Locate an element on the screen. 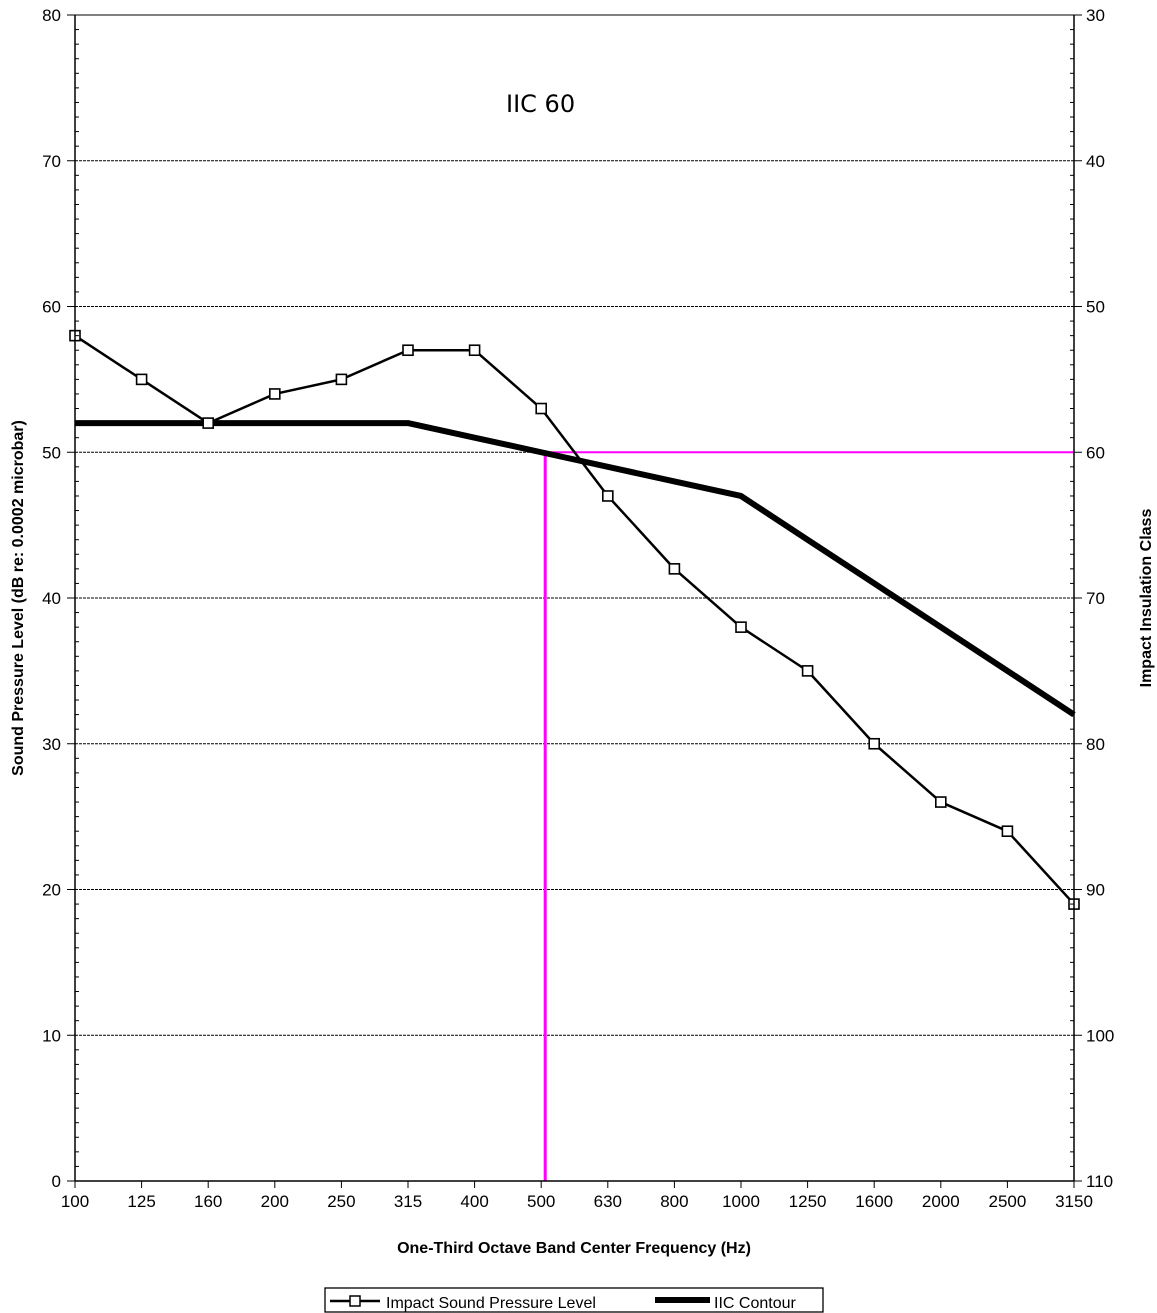  x-tick-label-1000: 1000 is located at coordinates (741, 1201).